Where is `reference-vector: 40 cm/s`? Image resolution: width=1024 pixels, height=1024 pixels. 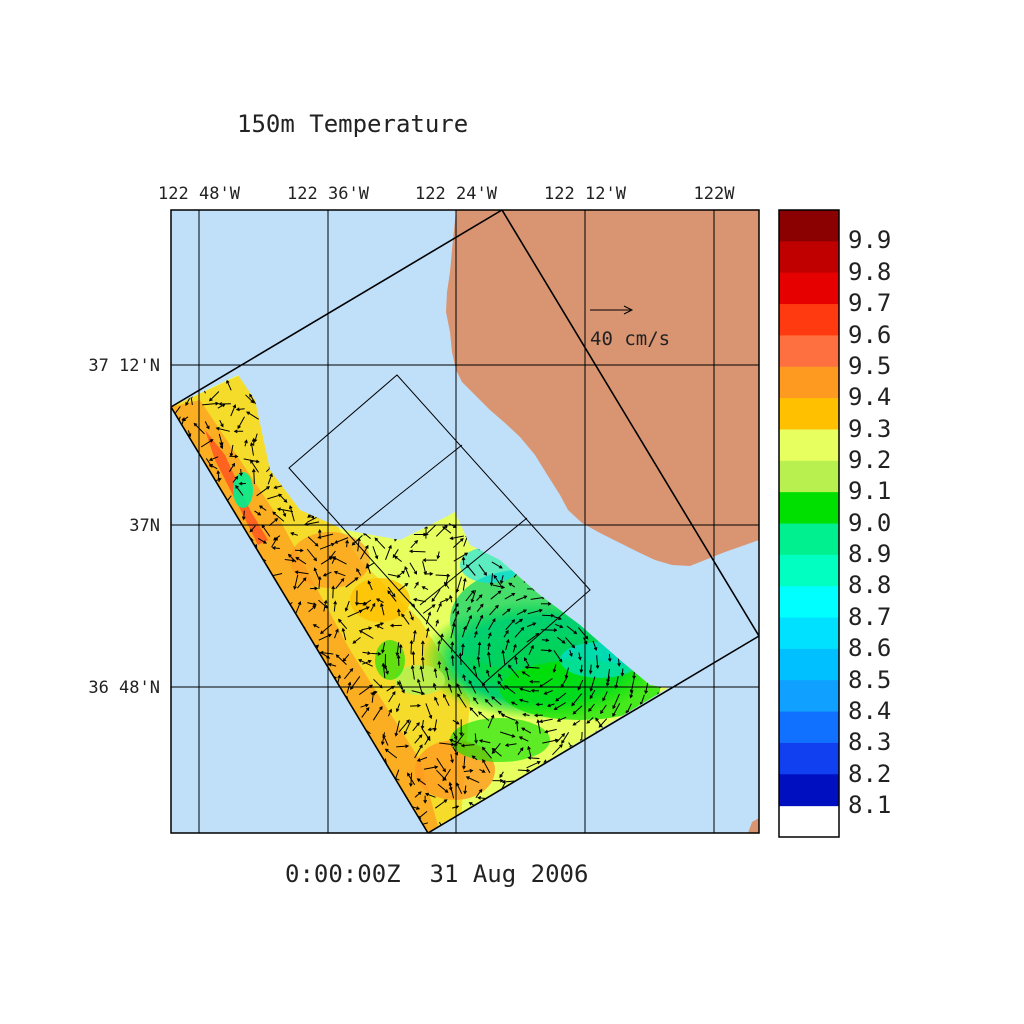 reference-vector: 40 cm/s is located at coordinates (630, 327).